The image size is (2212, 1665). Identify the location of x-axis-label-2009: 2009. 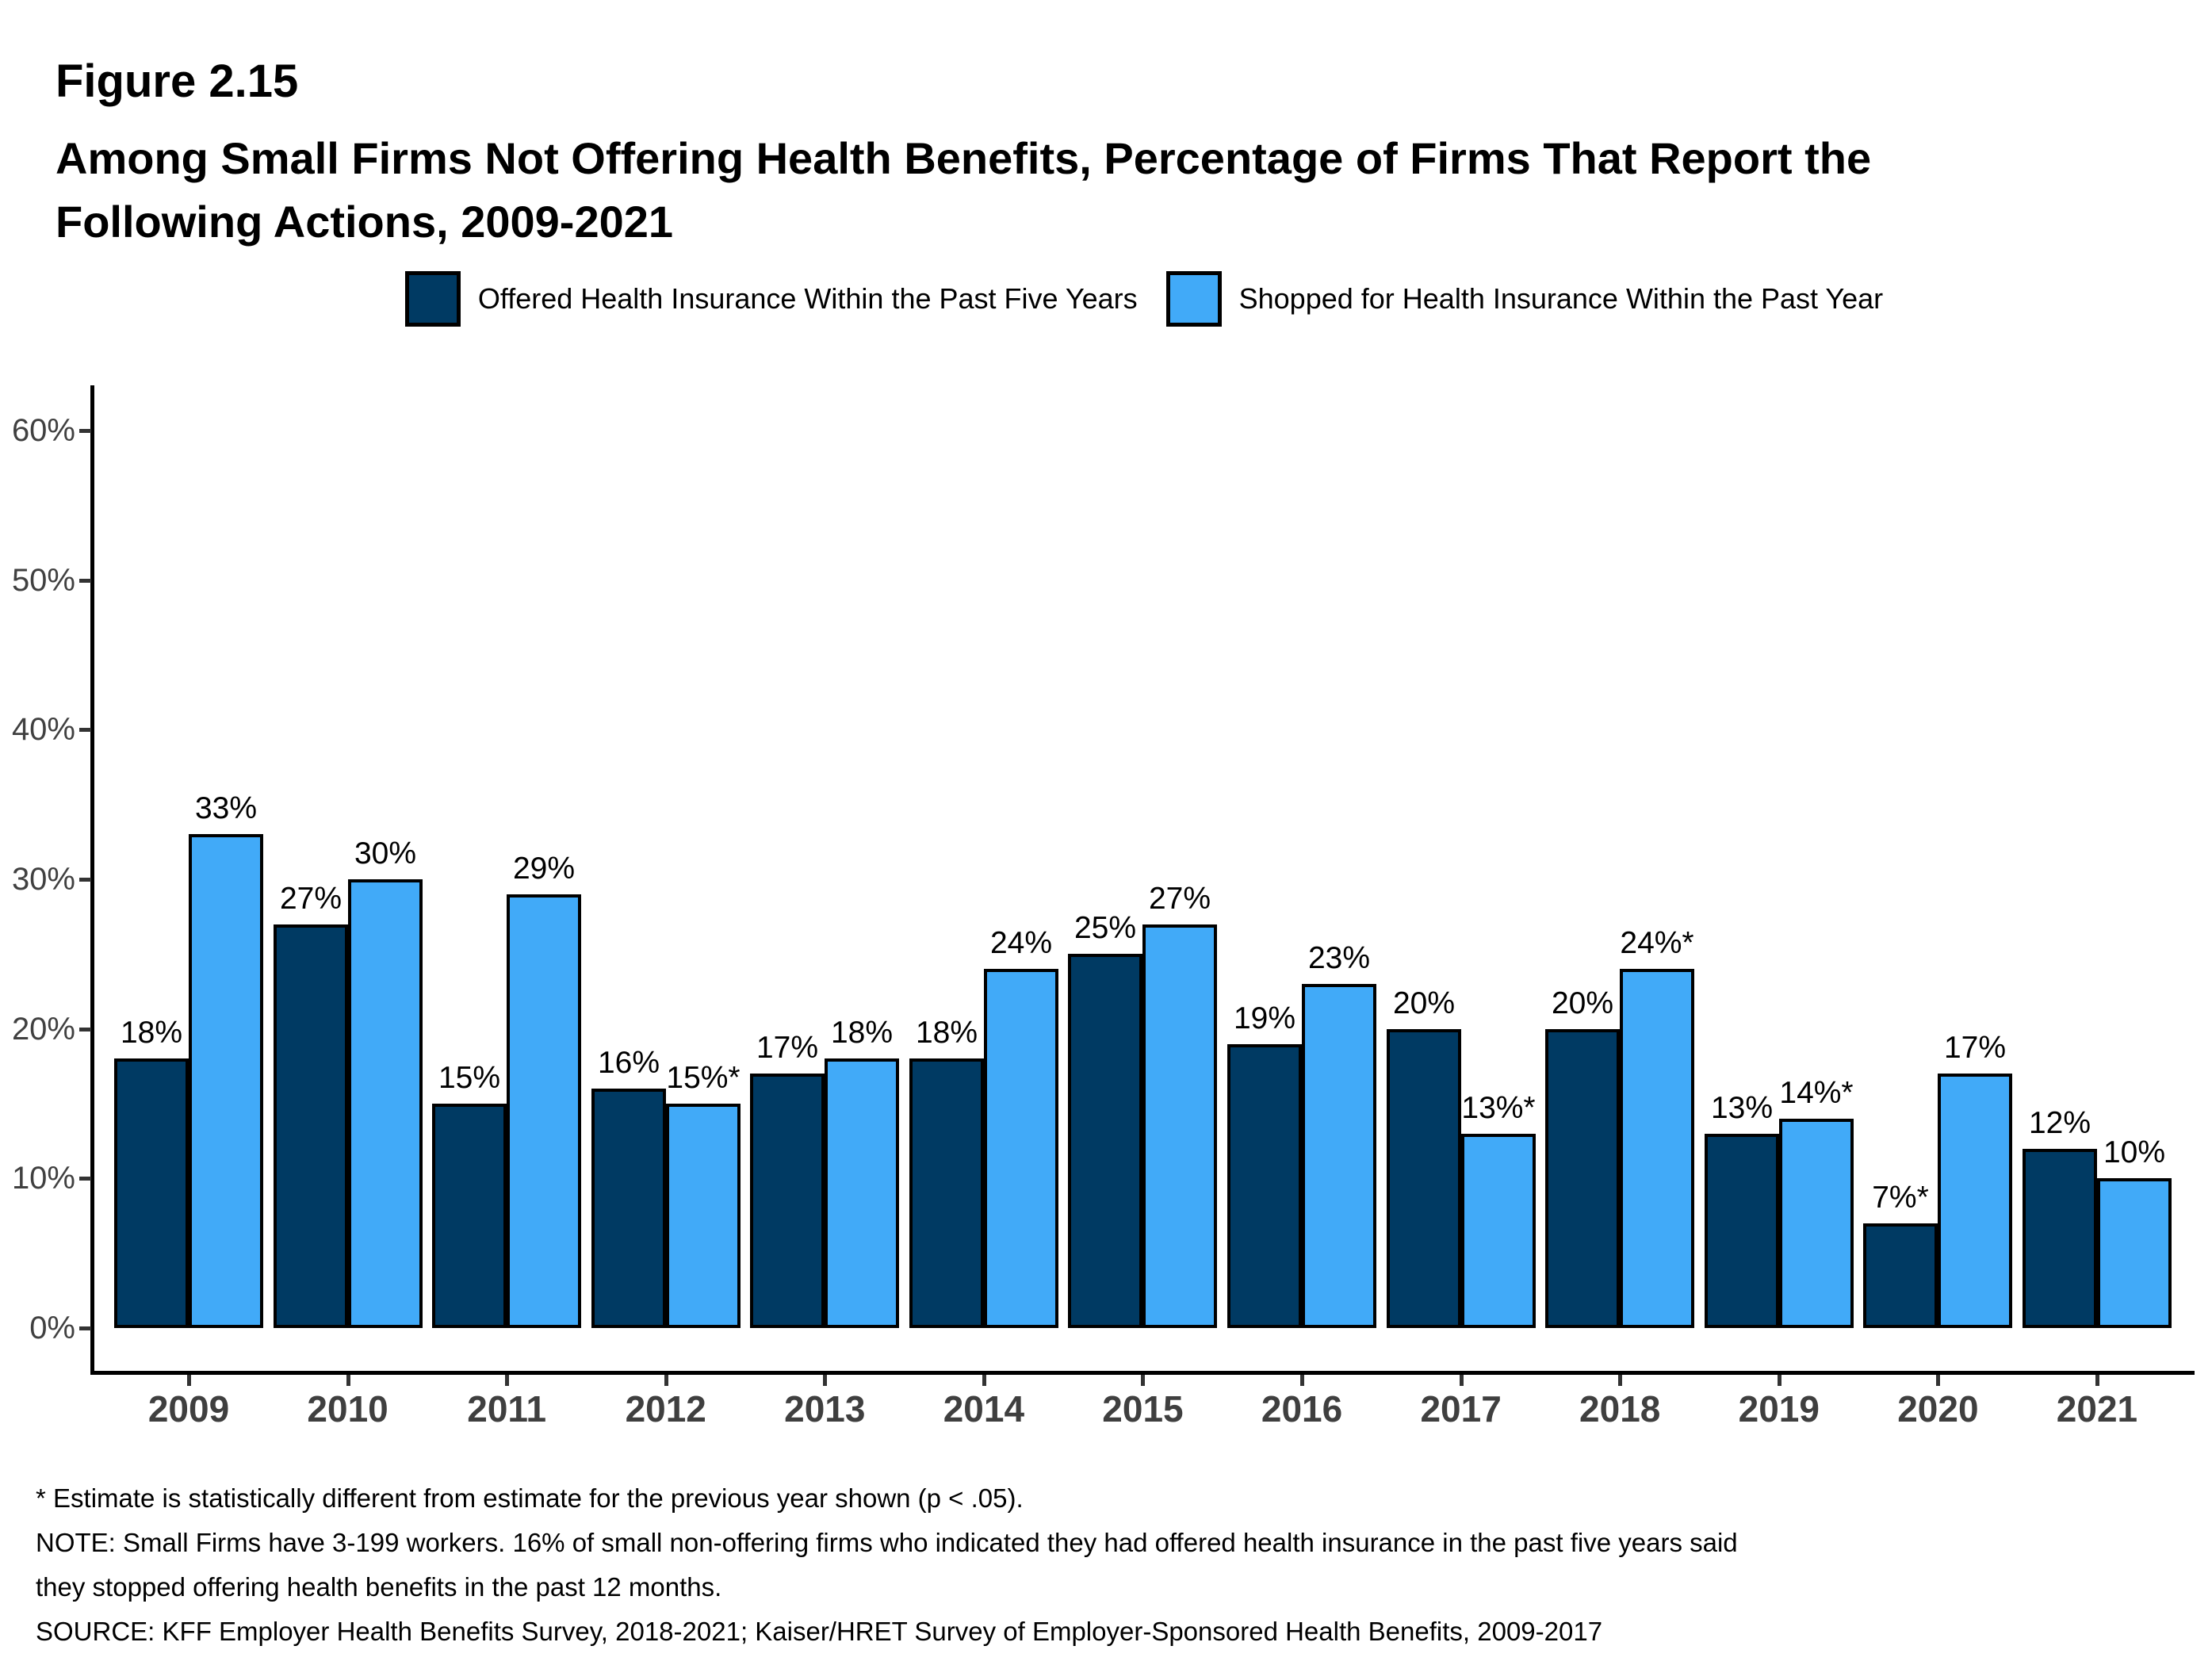
(188, 1409).